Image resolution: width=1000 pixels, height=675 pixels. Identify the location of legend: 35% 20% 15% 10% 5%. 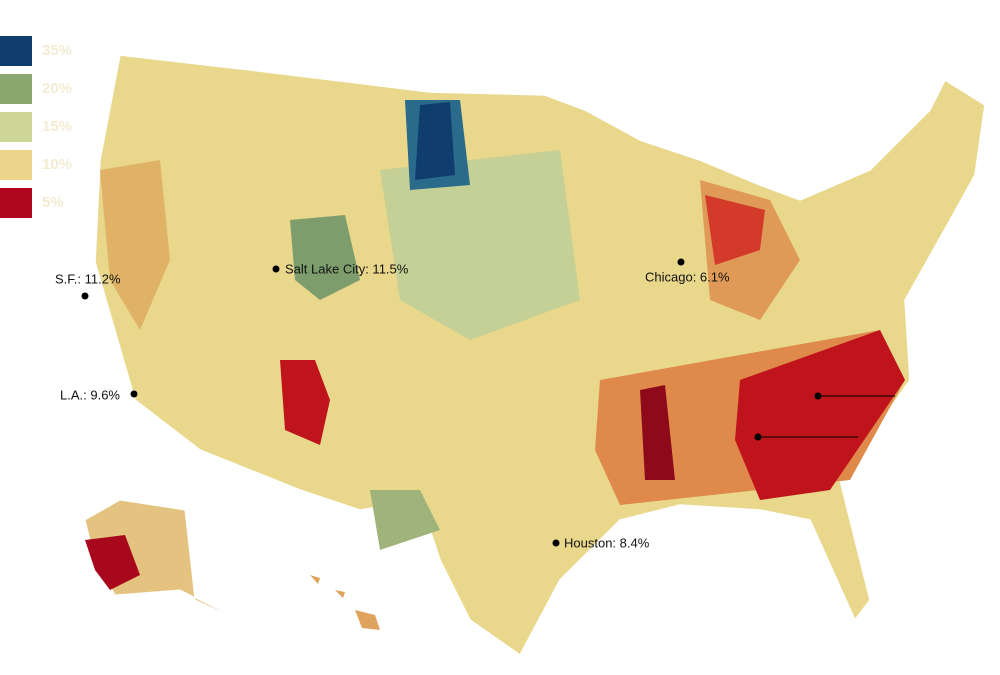
(36, 127).